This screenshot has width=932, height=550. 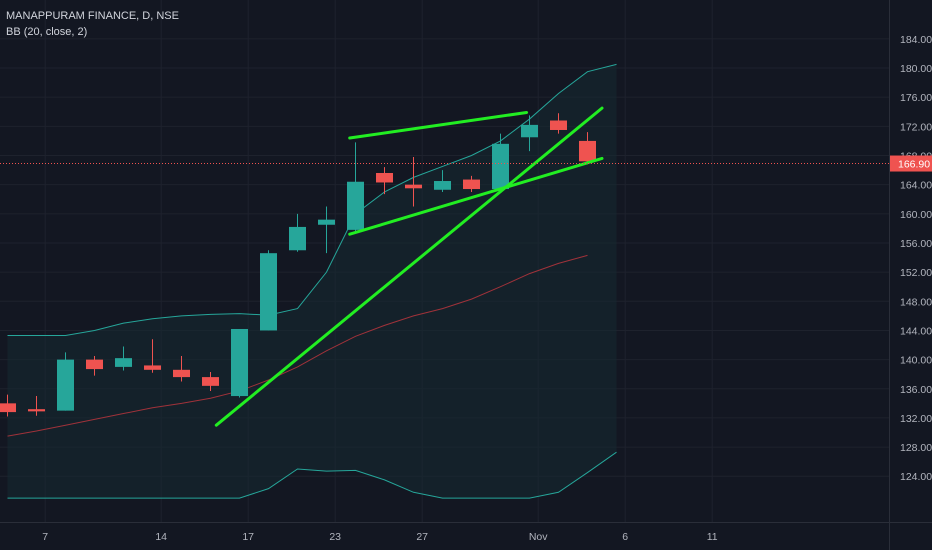 What do you see at coordinates (916, 40) in the screenshot?
I see `price-tick-label: 184.00` at bounding box center [916, 40].